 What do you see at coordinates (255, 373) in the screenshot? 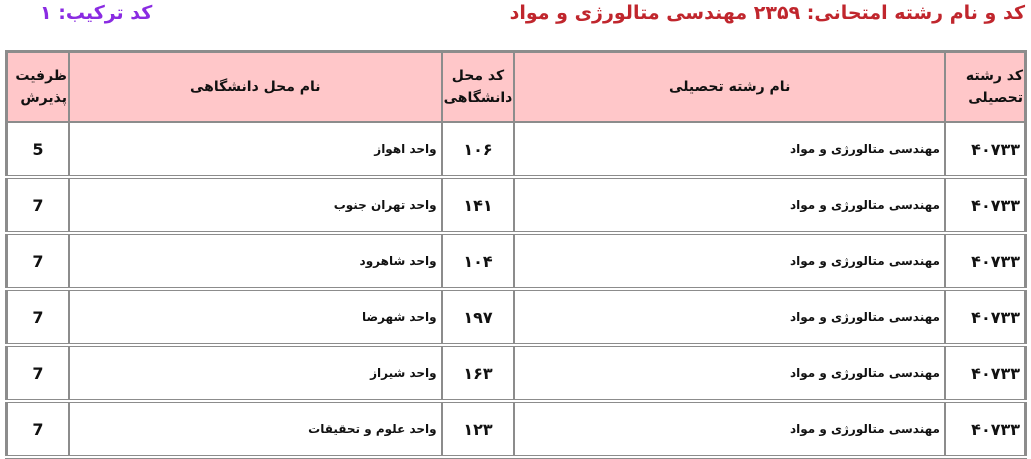
I see `cell-site-name: واحد شیراز` at bounding box center [255, 373].